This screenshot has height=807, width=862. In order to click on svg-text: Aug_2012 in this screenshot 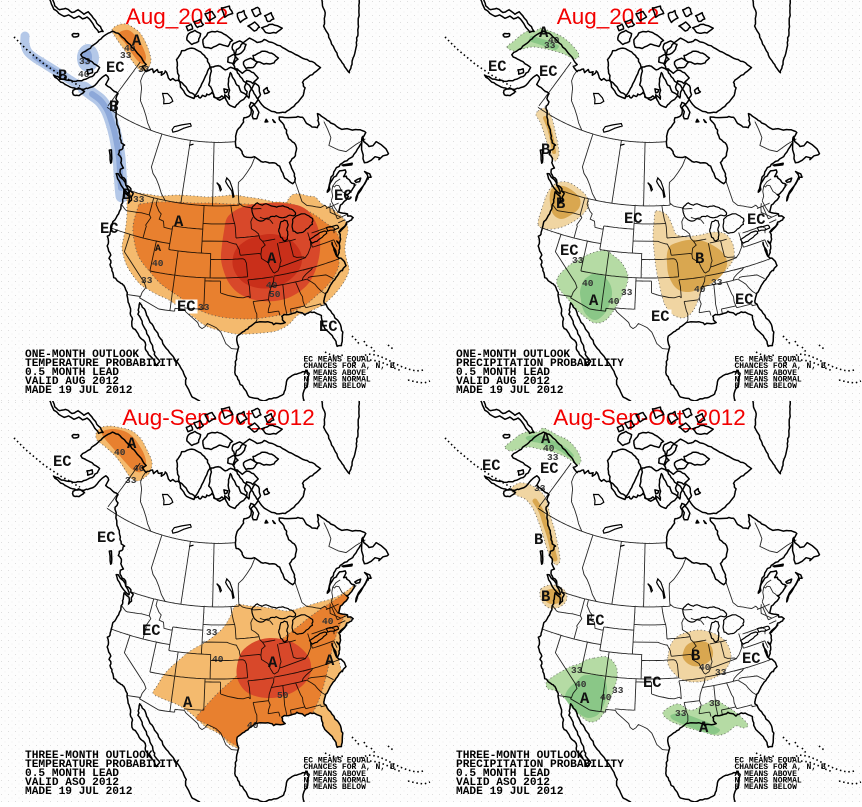, I will do `click(608, 16)`.